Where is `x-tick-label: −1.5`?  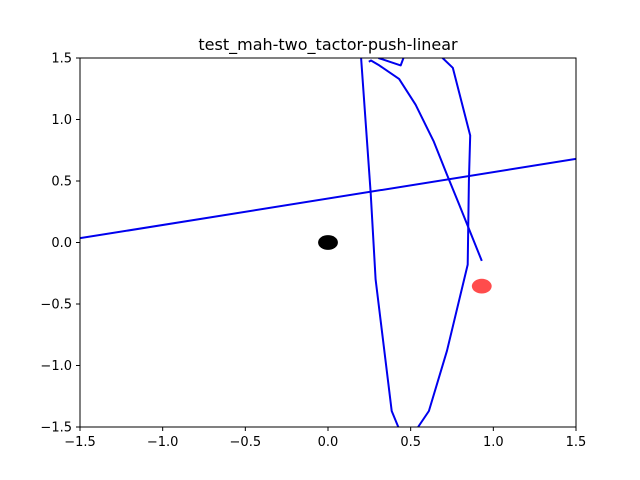 x-tick-label: −1.5 is located at coordinates (80, 442).